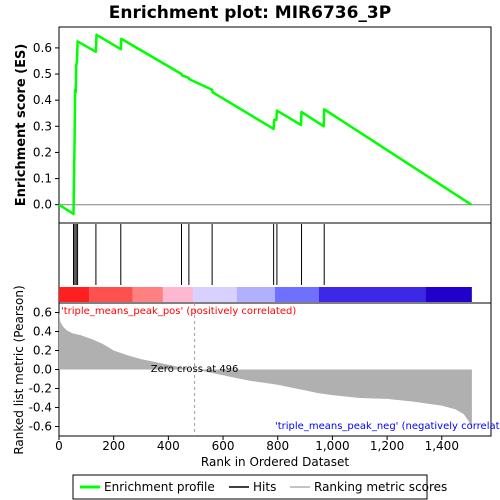  What do you see at coordinates (42, 313) in the screenshot?
I see `metric-y-tick-label: 0.6` at bounding box center [42, 313].